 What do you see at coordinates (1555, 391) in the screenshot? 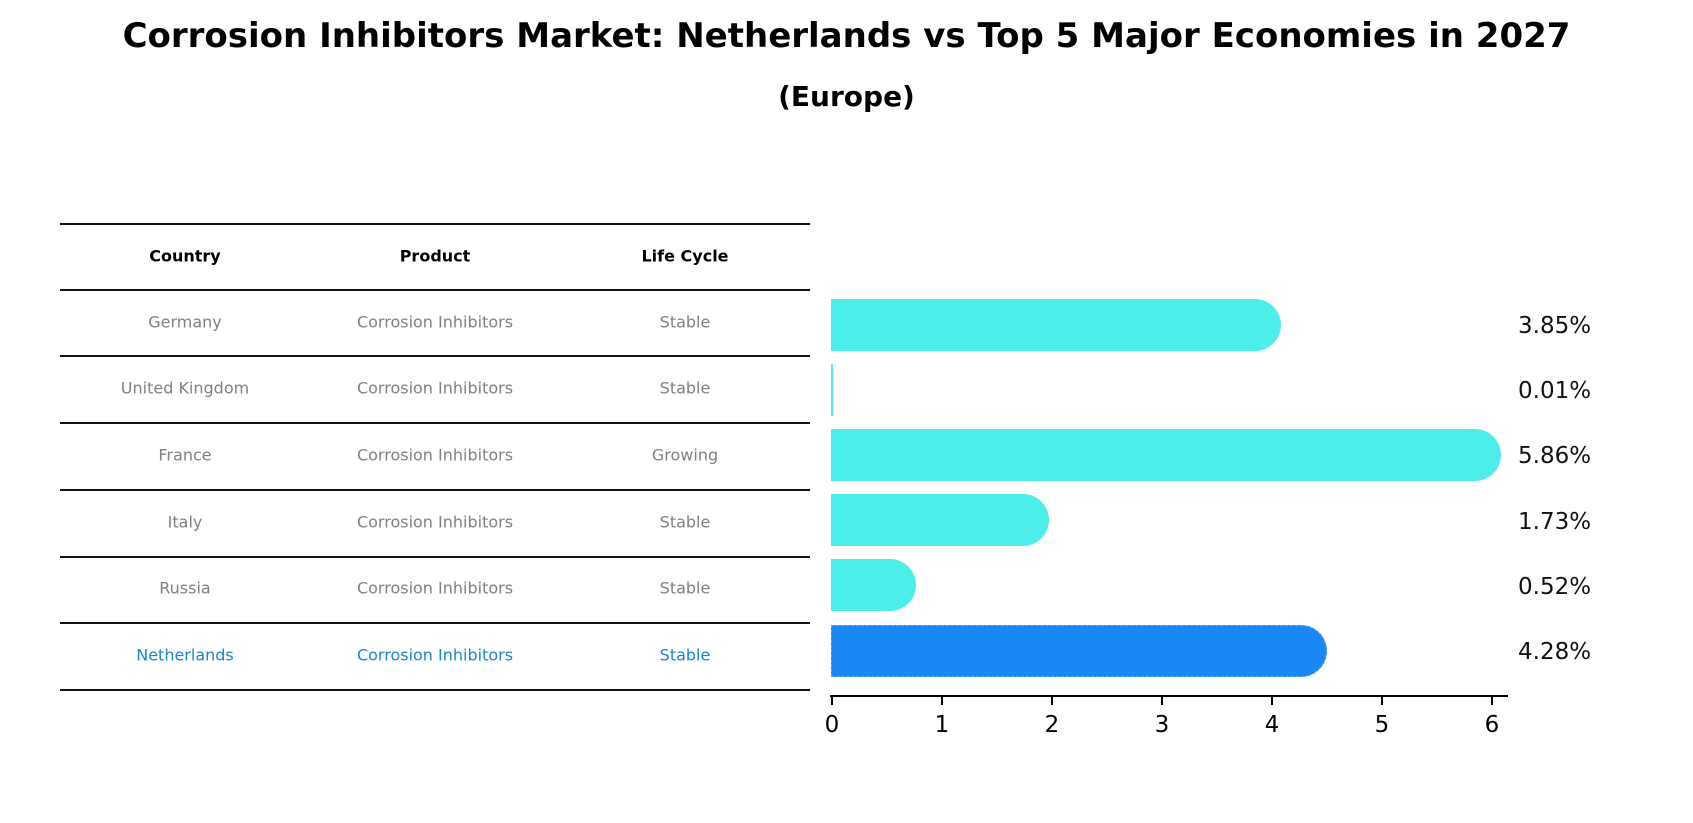
I see `value-label: 0.01%` at bounding box center [1555, 391].